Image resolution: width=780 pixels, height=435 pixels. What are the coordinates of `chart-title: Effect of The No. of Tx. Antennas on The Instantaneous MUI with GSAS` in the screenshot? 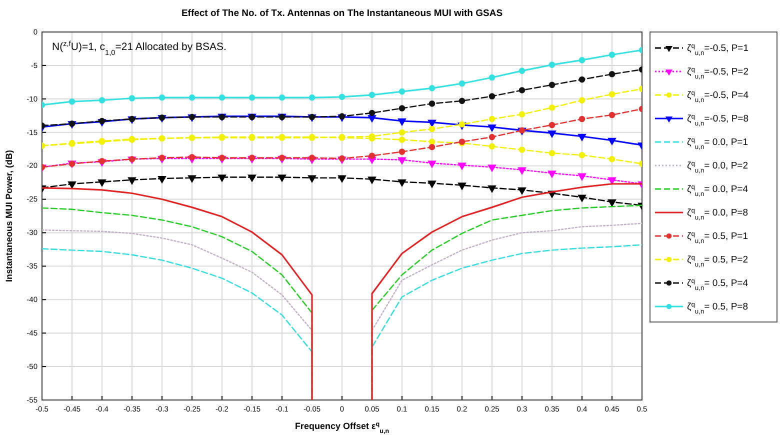 It's located at (342, 13).